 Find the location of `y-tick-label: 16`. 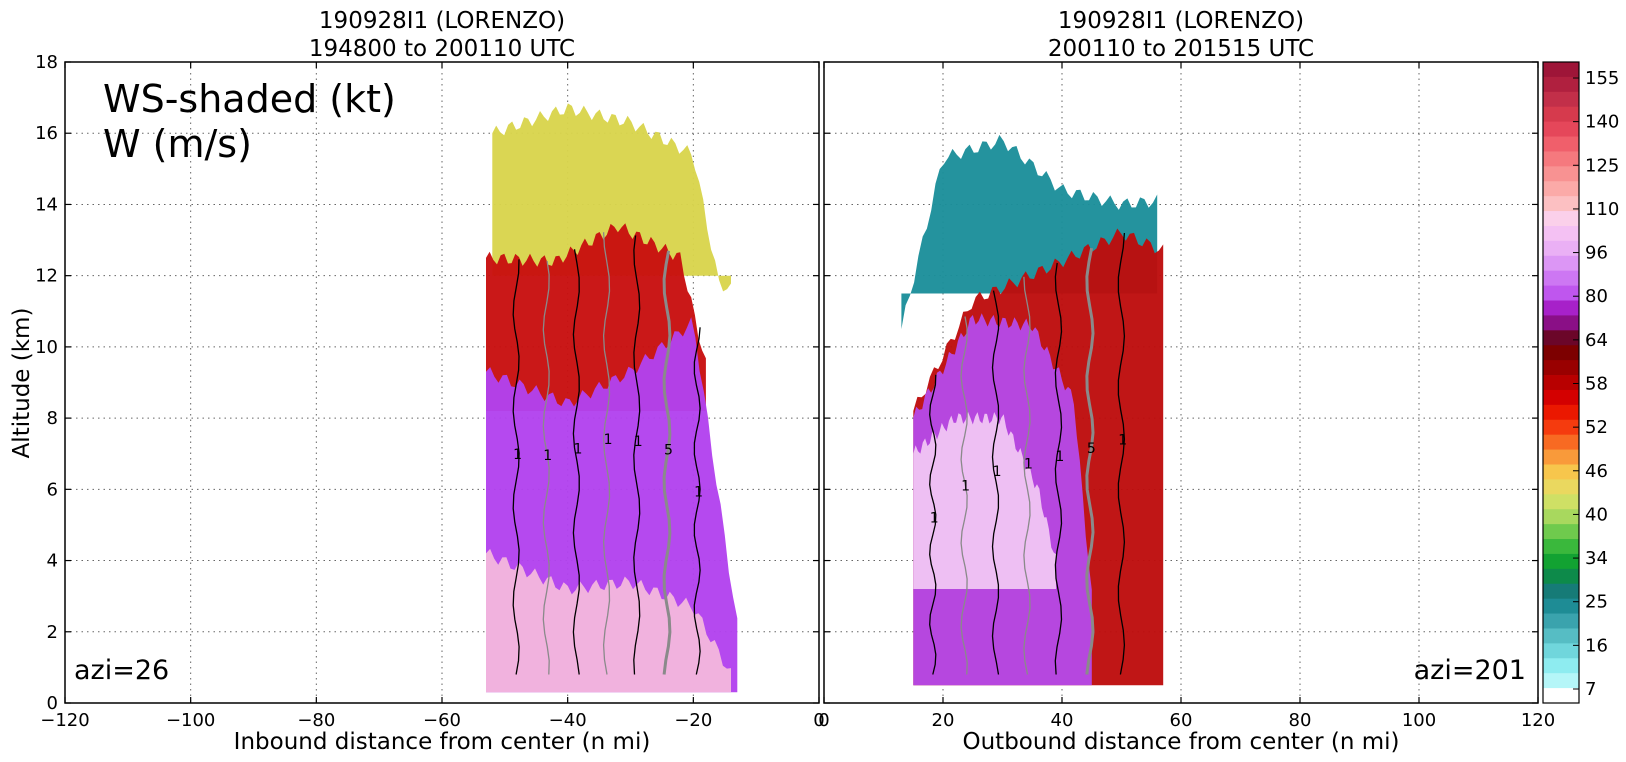

y-tick-label: 16 is located at coordinates (46, 133).